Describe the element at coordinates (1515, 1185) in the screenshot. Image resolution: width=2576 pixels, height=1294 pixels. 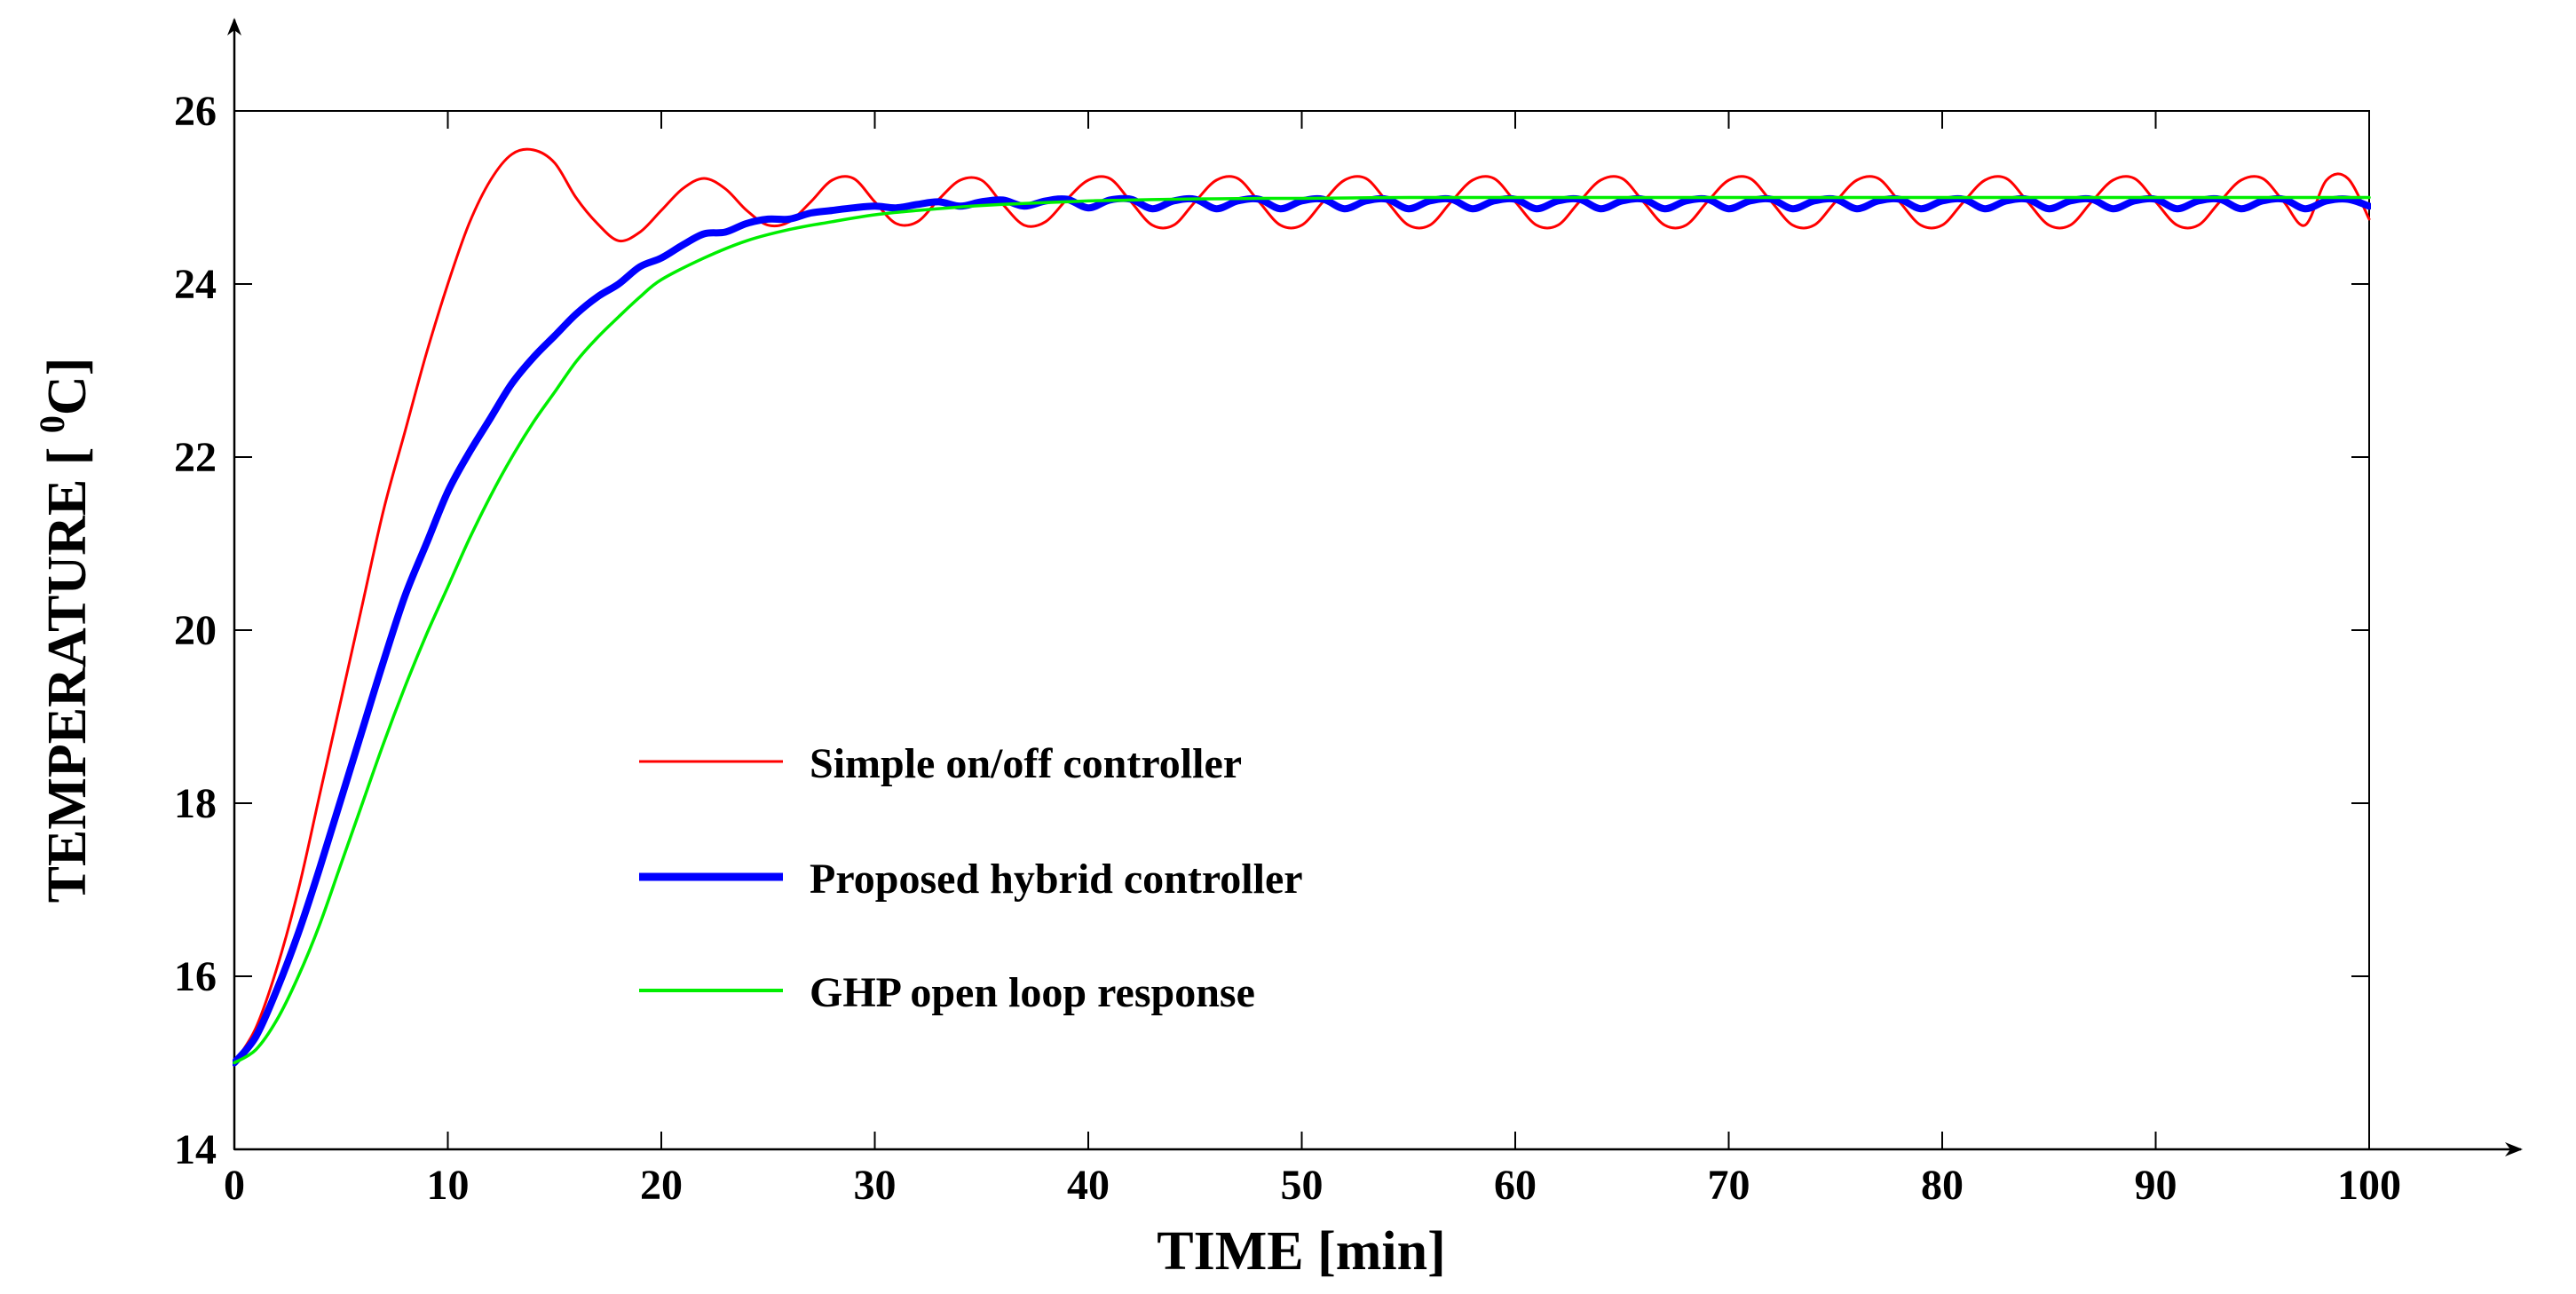
I see `x-tick-label-6: 60` at that location.